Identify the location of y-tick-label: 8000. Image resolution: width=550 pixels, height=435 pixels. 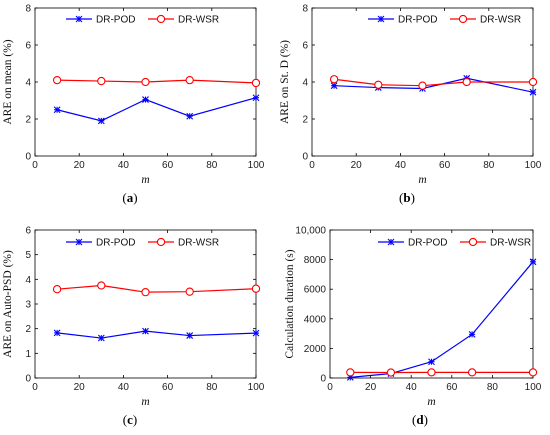
(315, 260).